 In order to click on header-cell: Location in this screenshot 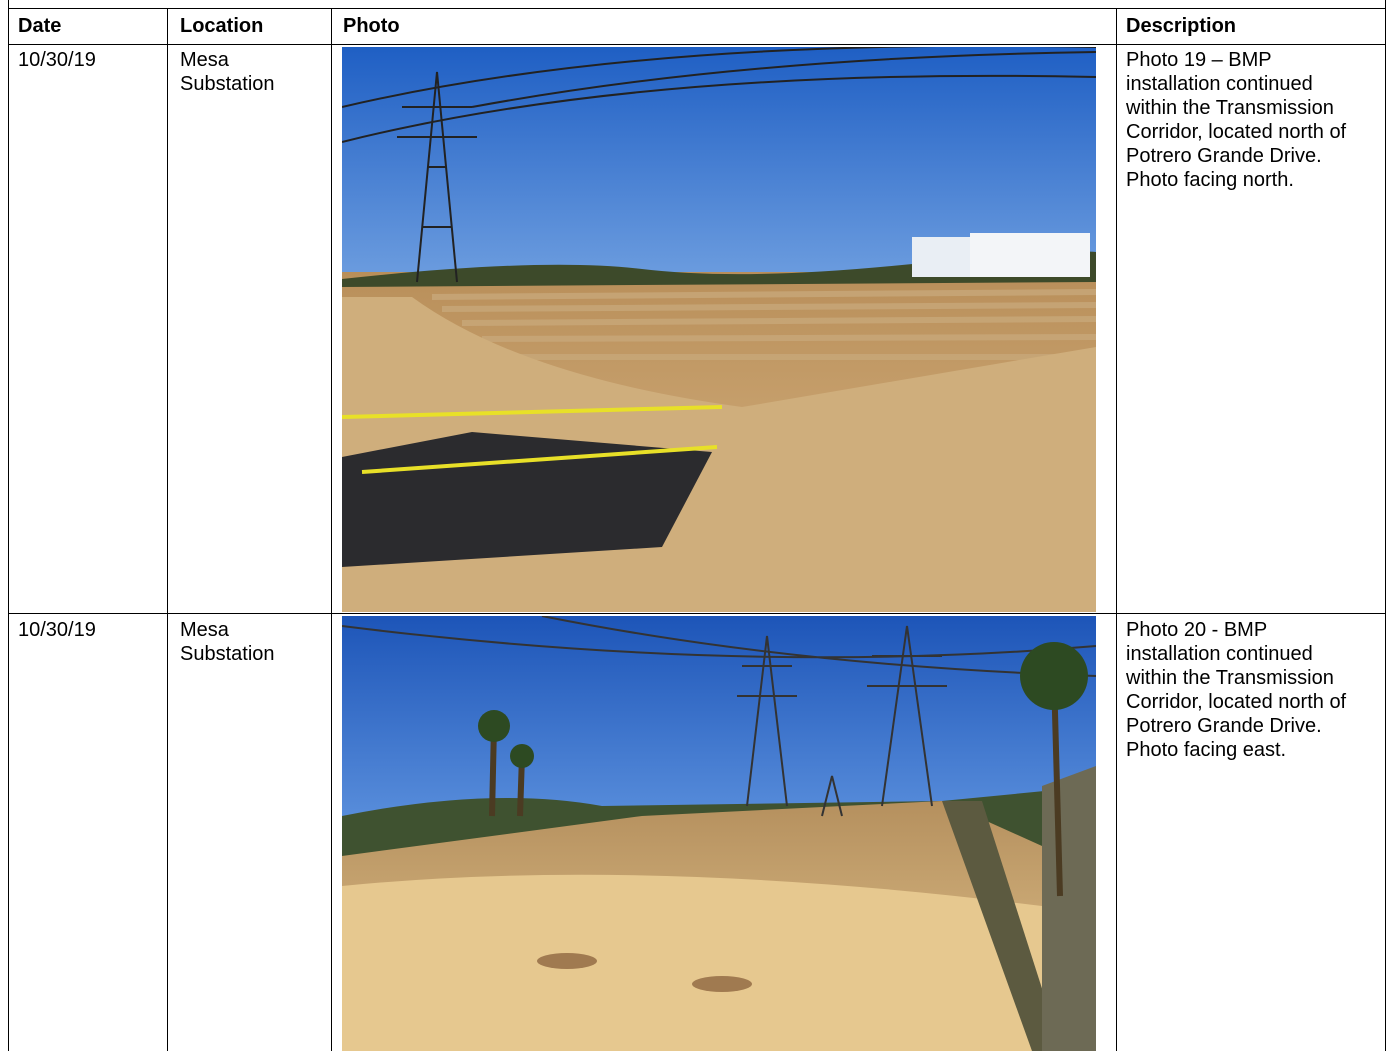, I will do `click(222, 26)`.